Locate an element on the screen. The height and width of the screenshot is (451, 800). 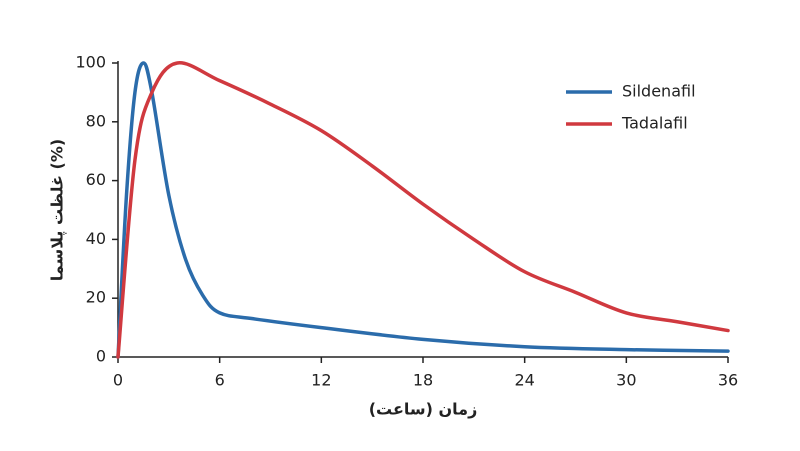
y-tick-label: 40 is located at coordinates (96, 238).